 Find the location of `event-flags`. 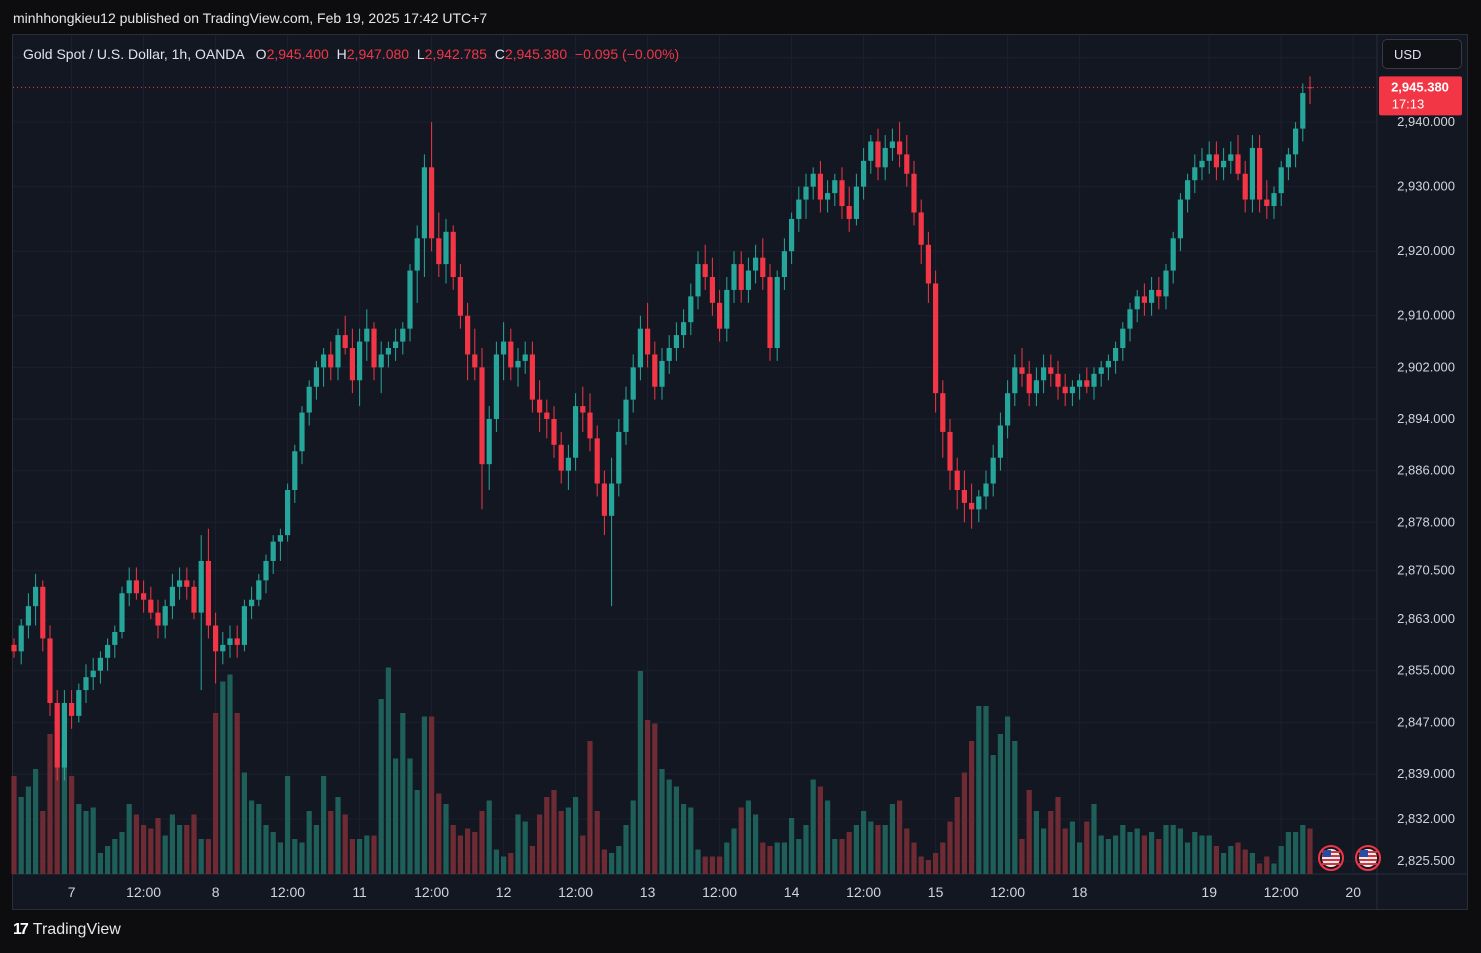

event-flags is located at coordinates (1349, 858).